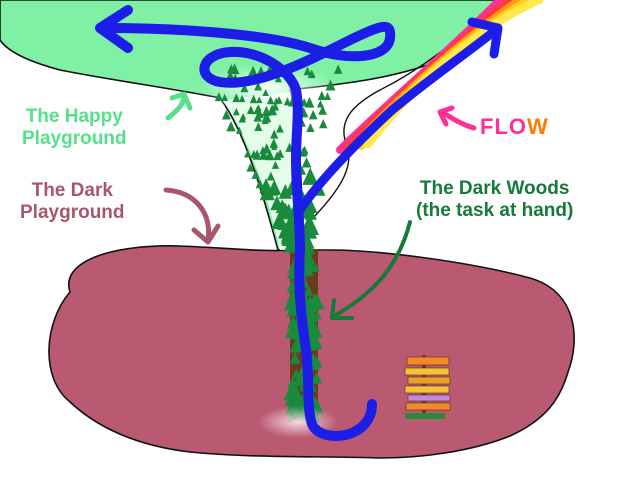  Describe the element at coordinates (192, 216) in the screenshot. I see `arrow-to-dark-icon` at that location.